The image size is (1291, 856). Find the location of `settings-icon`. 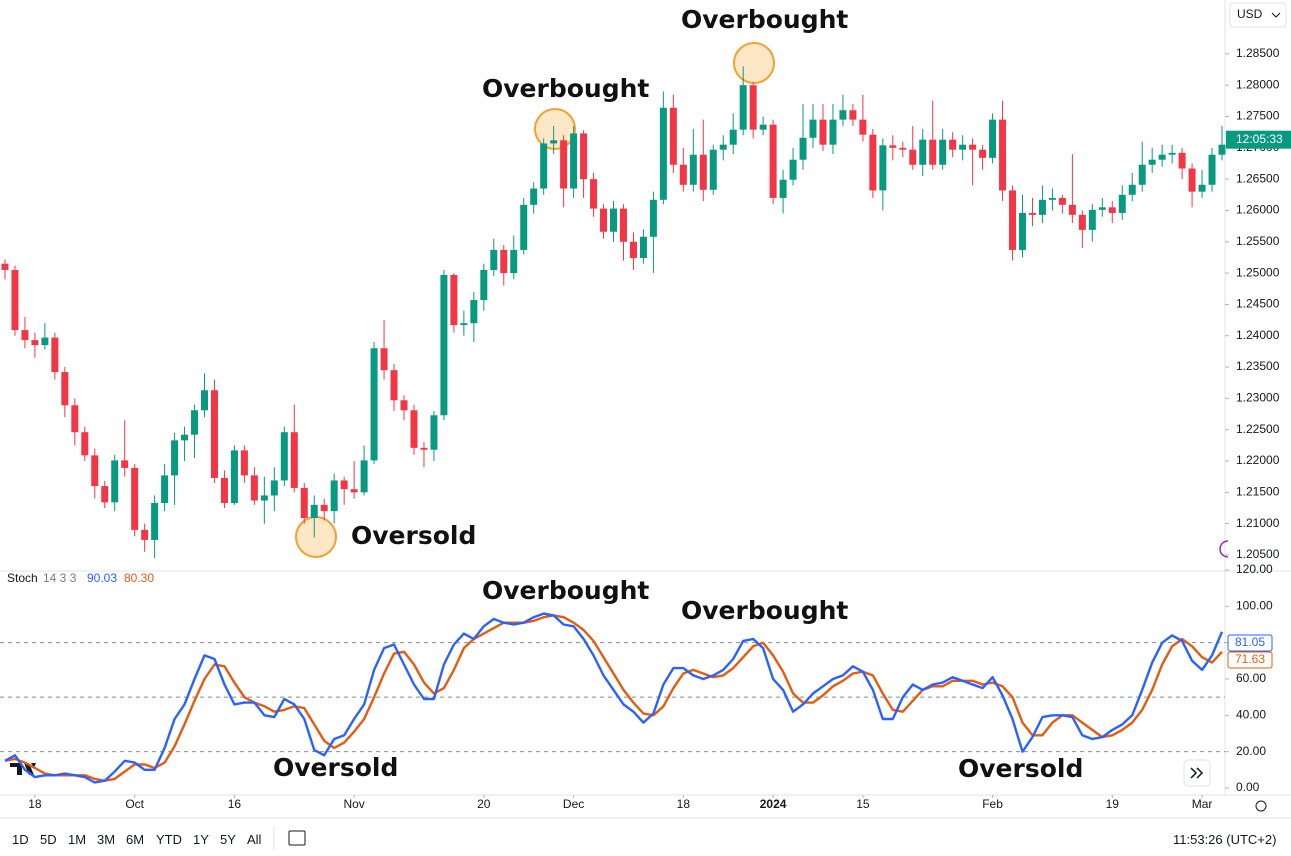

settings-icon is located at coordinates (1261, 806).